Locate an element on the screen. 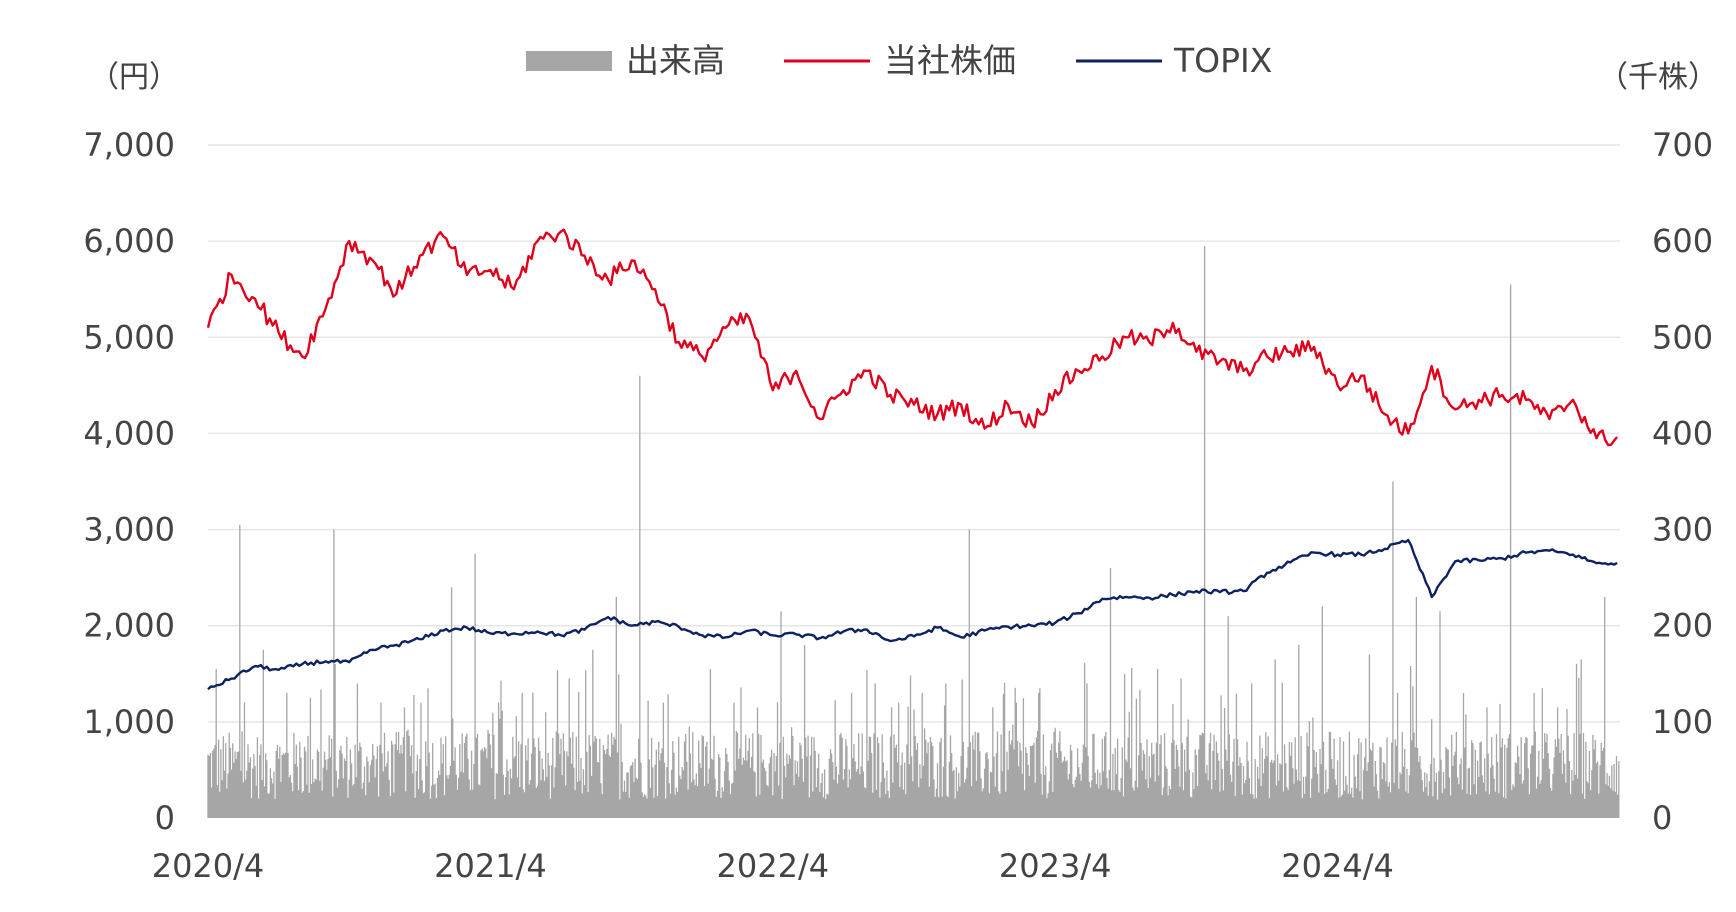  right-axis-tick-label: 200 is located at coordinates (1682, 626).